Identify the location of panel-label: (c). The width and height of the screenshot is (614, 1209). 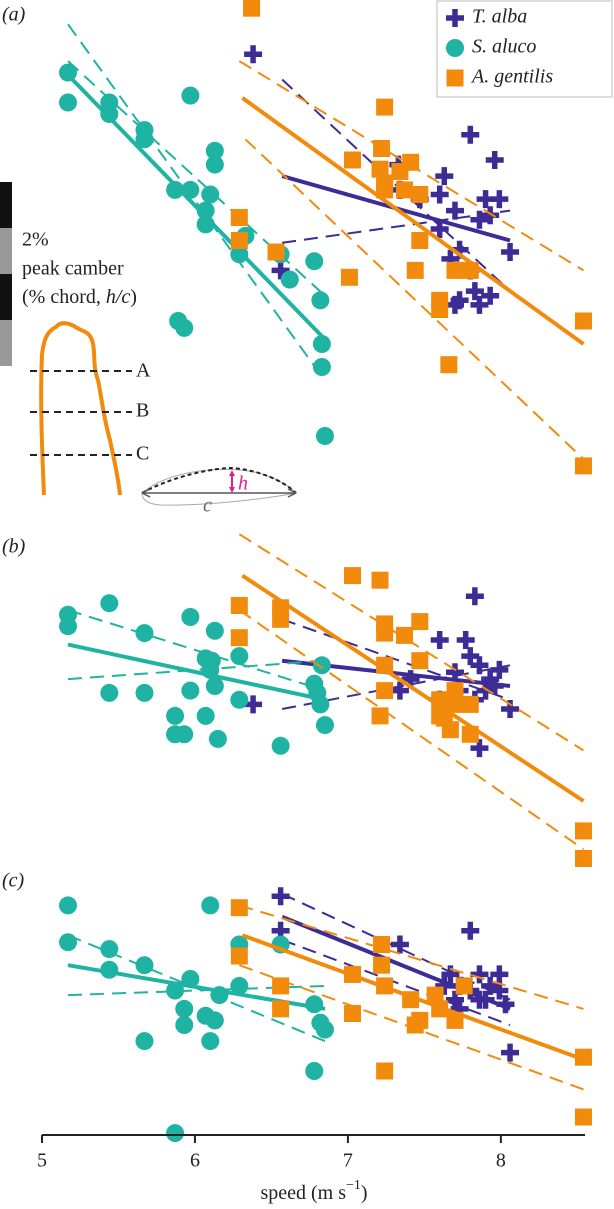
(13, 881).